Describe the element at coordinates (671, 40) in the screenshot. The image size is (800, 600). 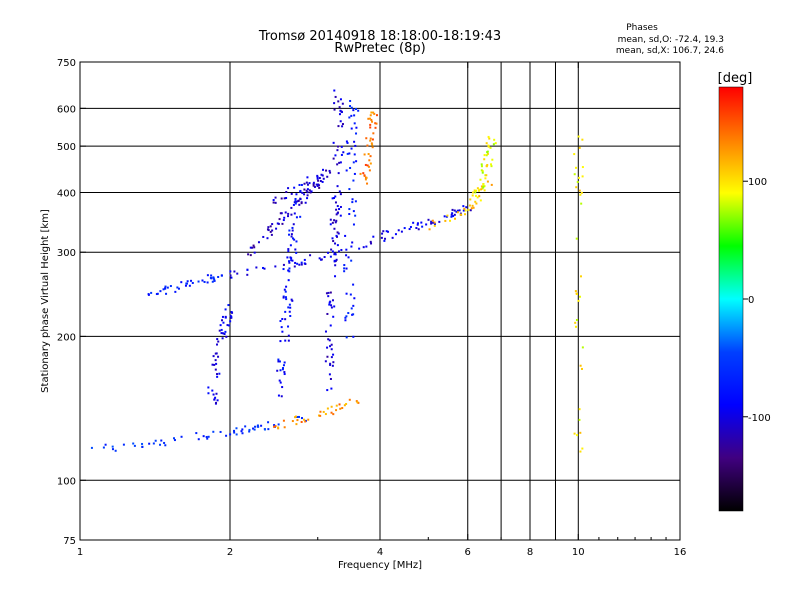
I see `phase-stats-o: mean, sd,O: -72.4, 19.3` at that location.